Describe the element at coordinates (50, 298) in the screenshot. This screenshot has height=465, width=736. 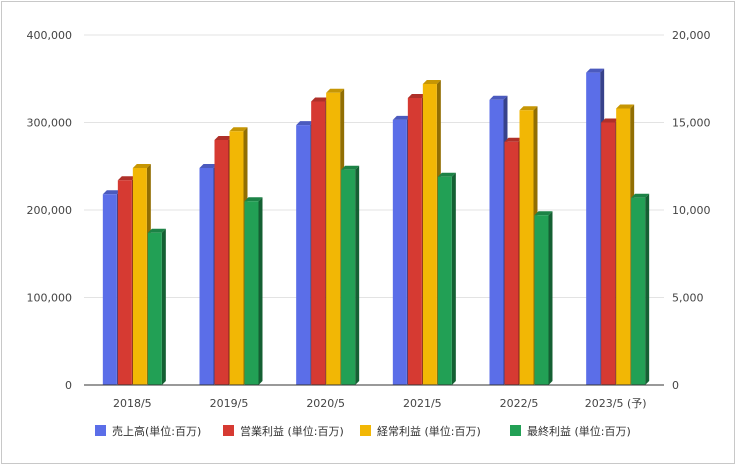
I see `left-tick-1: 100,000` at that location.